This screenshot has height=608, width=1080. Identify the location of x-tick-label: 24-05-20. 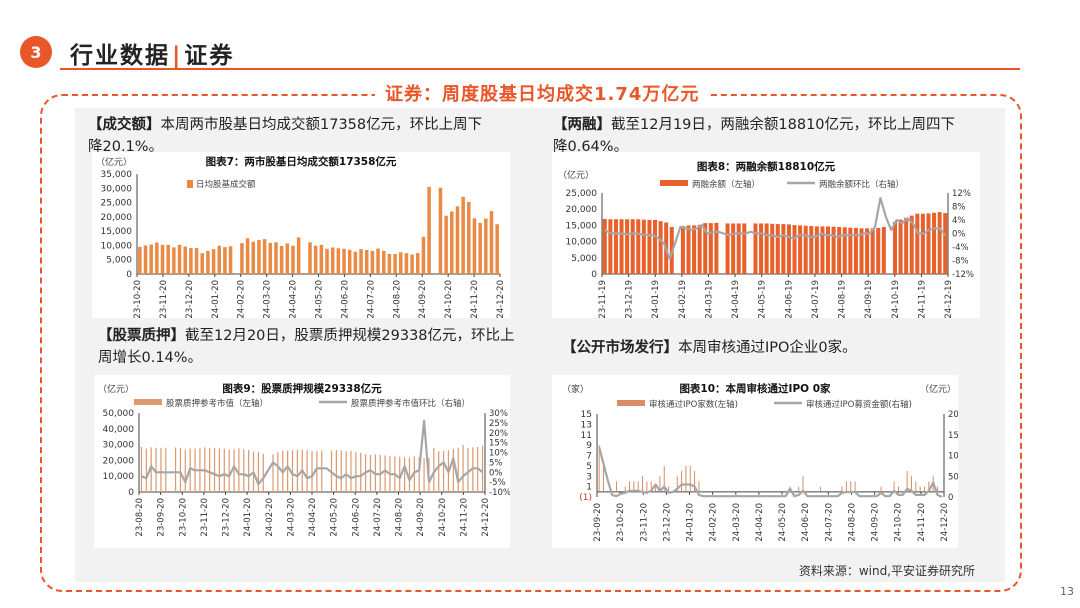
(320, 299).